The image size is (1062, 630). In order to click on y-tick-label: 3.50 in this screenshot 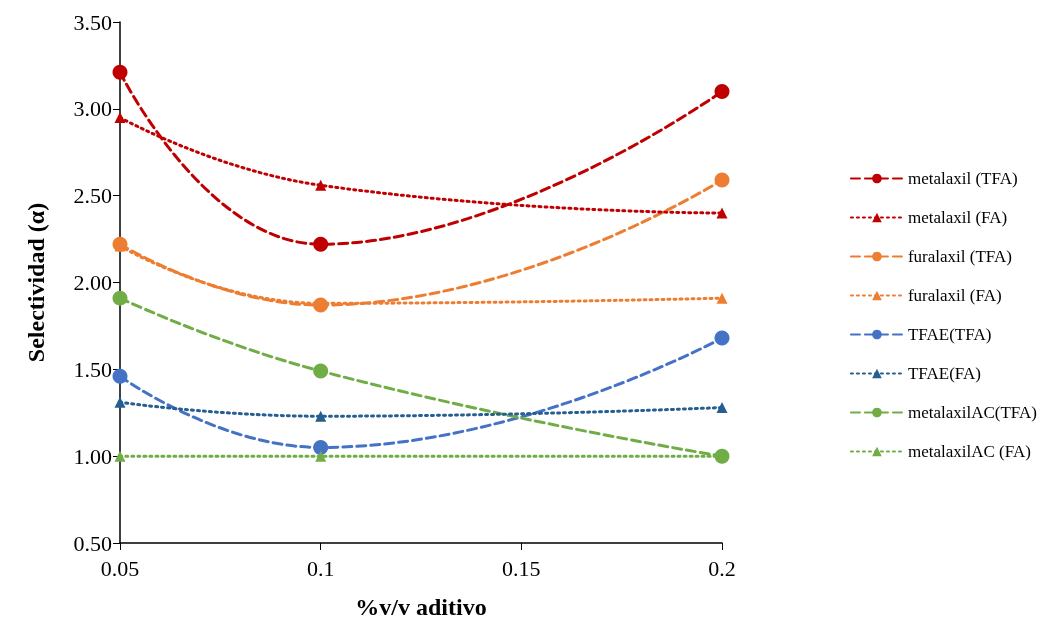, I will do `click(92, 22)`.